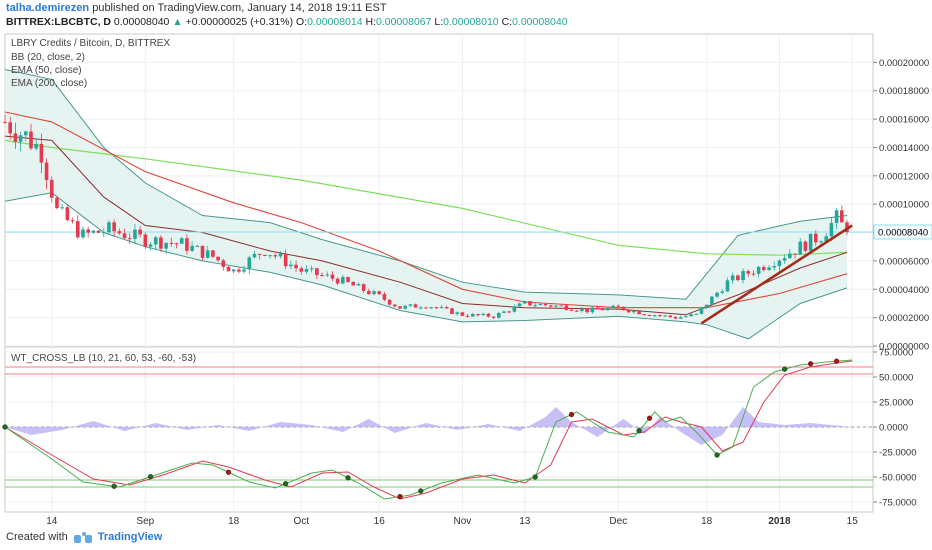  Describe the element at coordinates (145, 521) in the screenshot. I see `time-axis-label: Sep` at that location.